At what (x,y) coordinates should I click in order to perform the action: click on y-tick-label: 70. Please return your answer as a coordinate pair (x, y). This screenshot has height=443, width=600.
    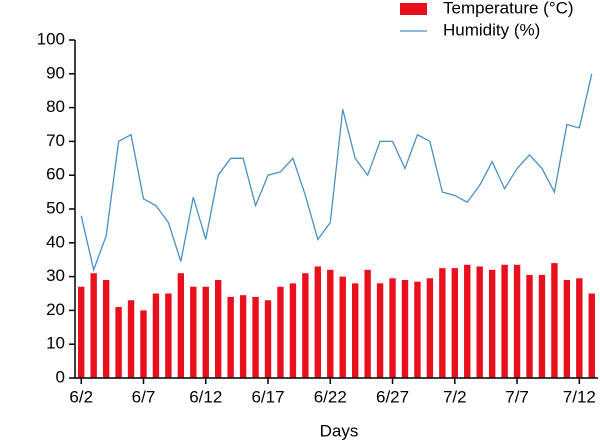
    Looking at the image, I should click on (55, 140).